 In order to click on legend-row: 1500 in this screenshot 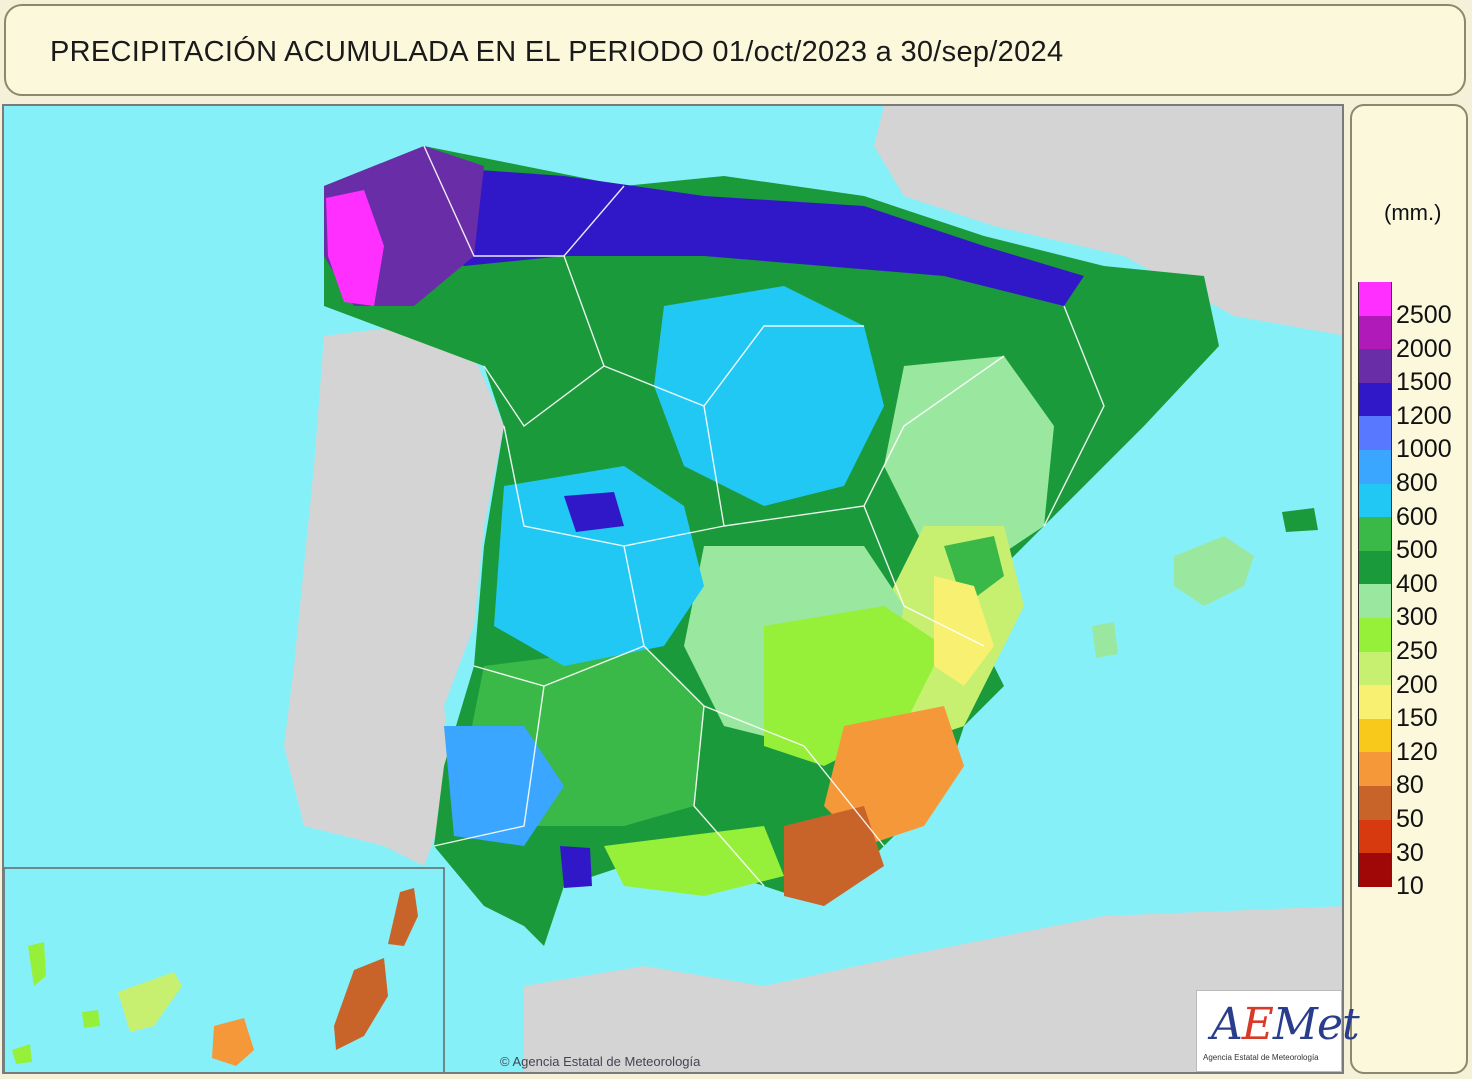, I will do `click(1411, 372)`.